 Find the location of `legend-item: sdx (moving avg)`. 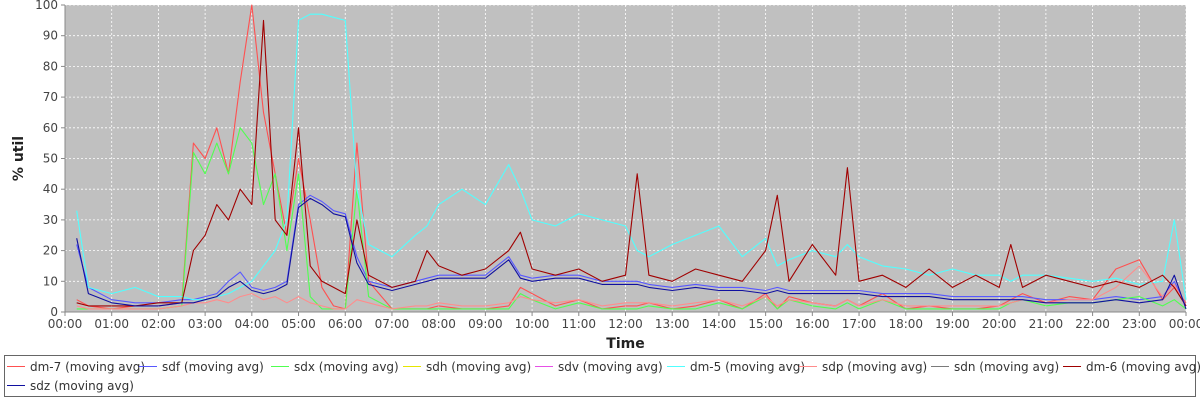

legend-item: sdx (moving avg) is located at coordinates (335, 366).